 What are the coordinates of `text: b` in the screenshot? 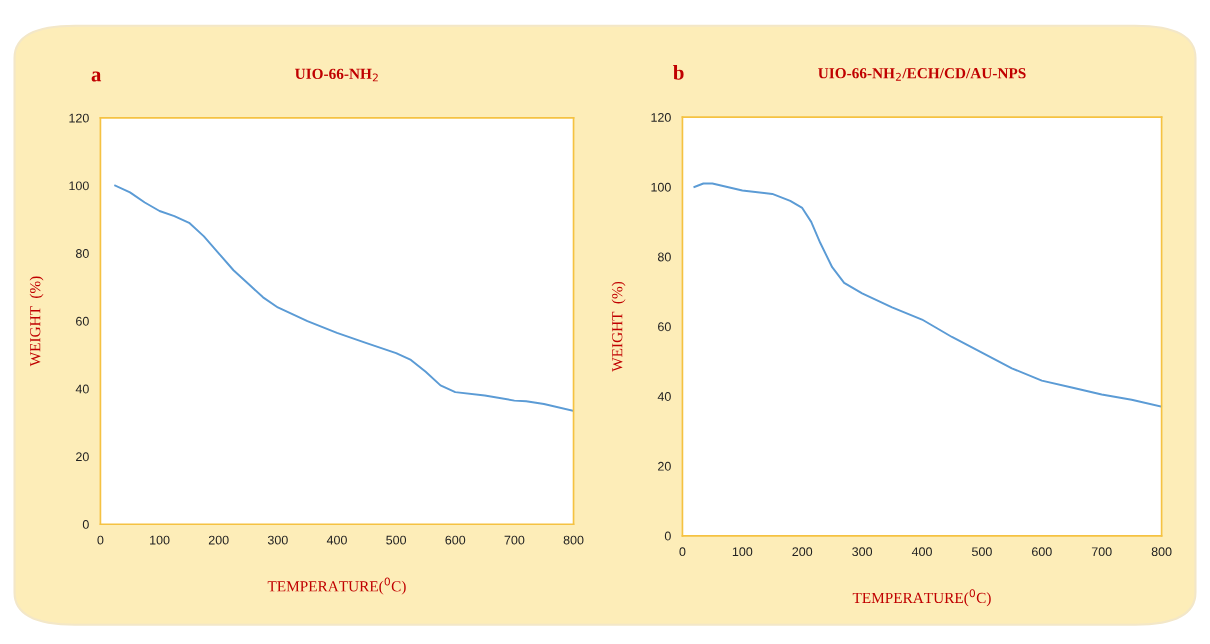 It's located at (678, 72).